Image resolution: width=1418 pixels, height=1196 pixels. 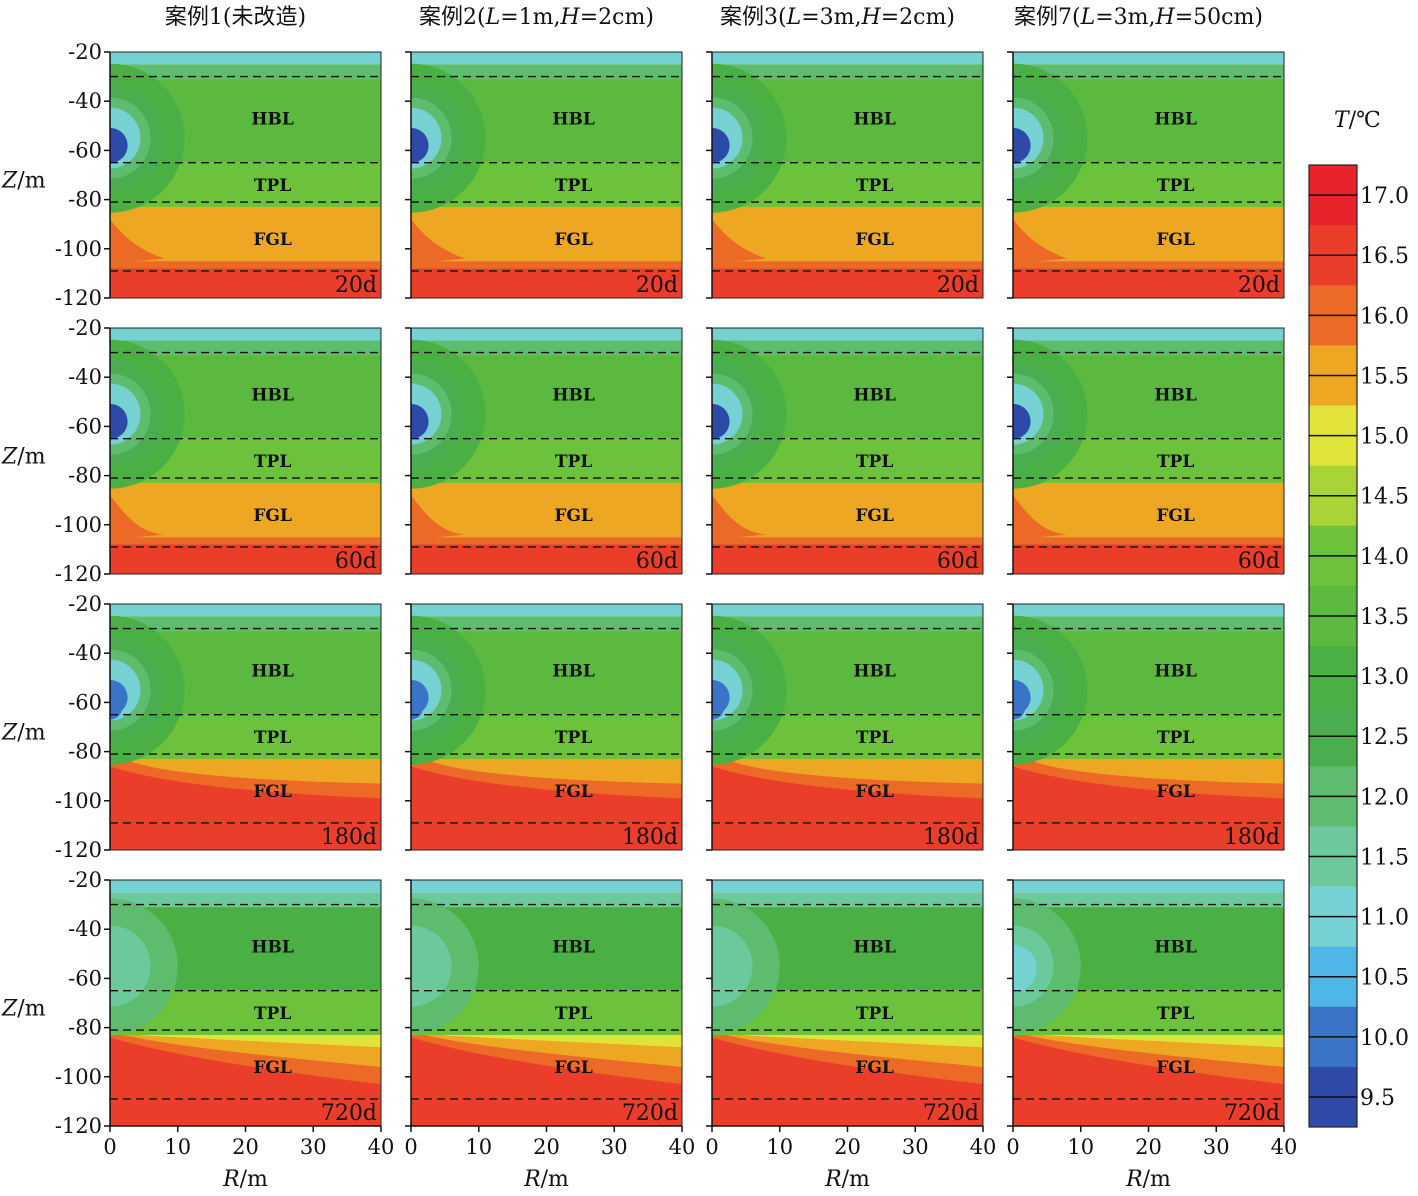 What do you see at coordinates (1384, 857) in the screenshot?
I see `colorbar-tick-label: 11.5` at bounding box center [1384, 857].